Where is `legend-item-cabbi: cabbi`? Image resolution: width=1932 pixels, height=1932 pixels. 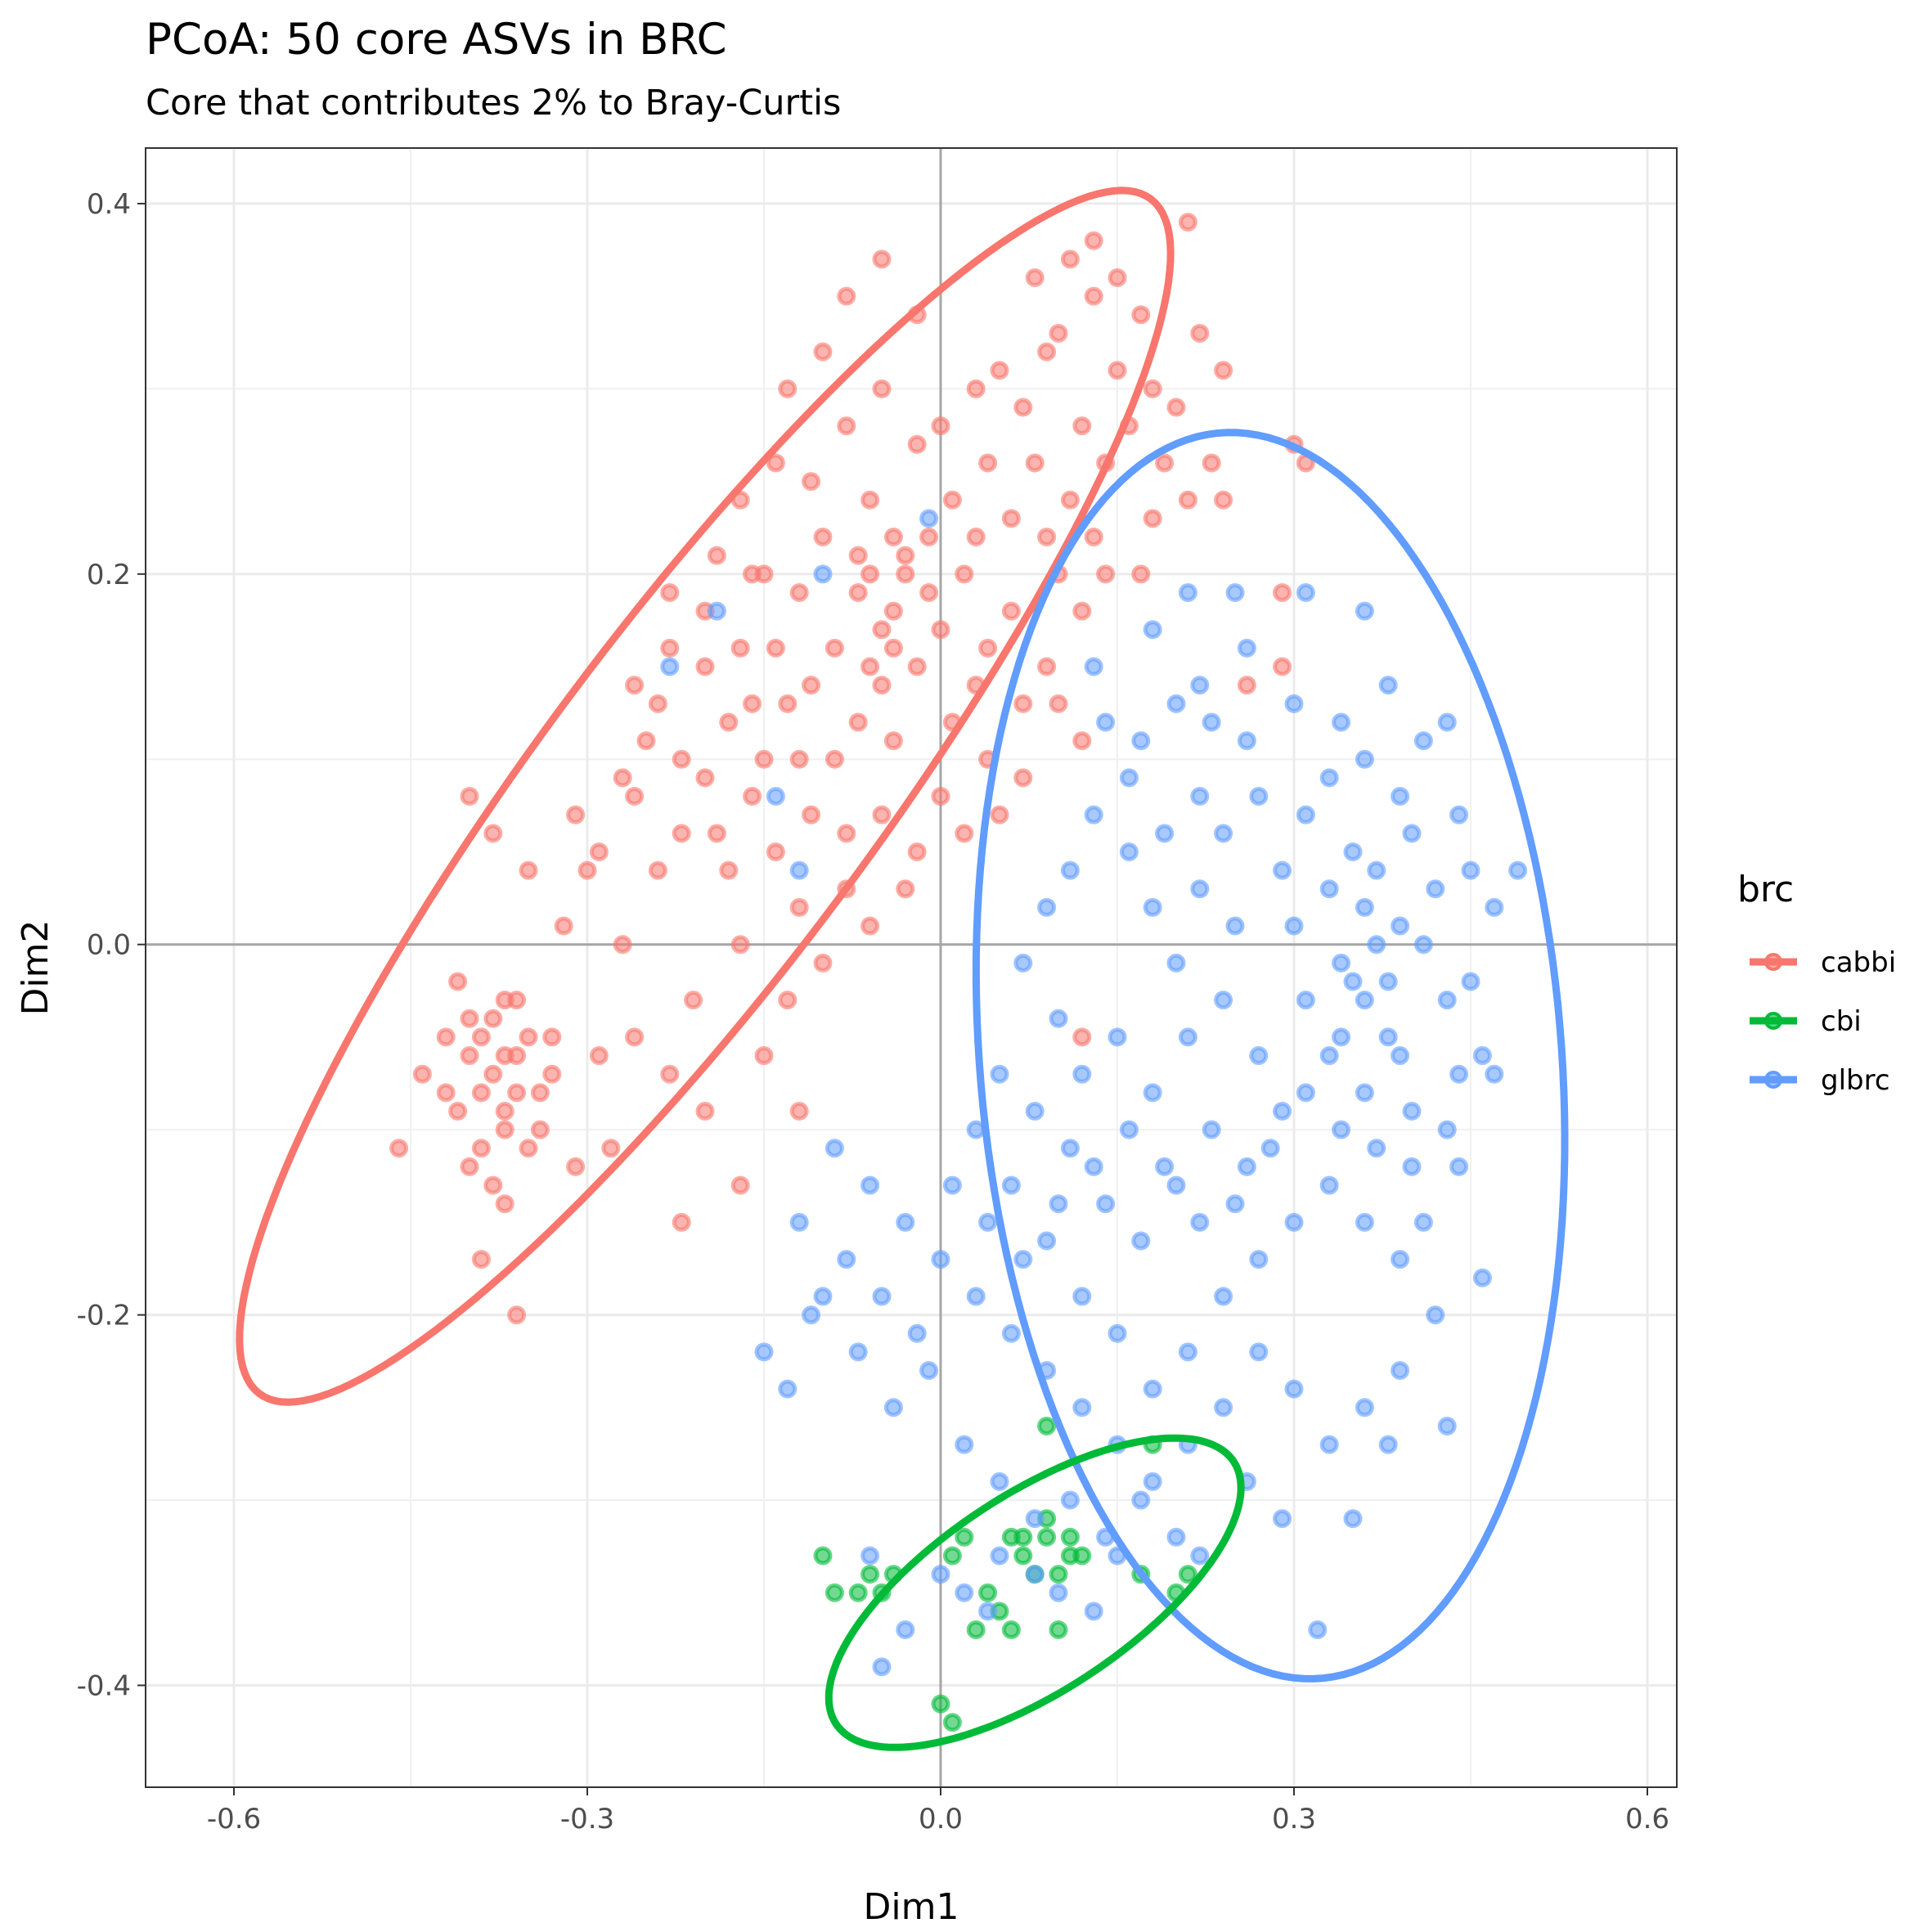 legend-item-cabbi: cabbi is located at coordinates (1823, 963).